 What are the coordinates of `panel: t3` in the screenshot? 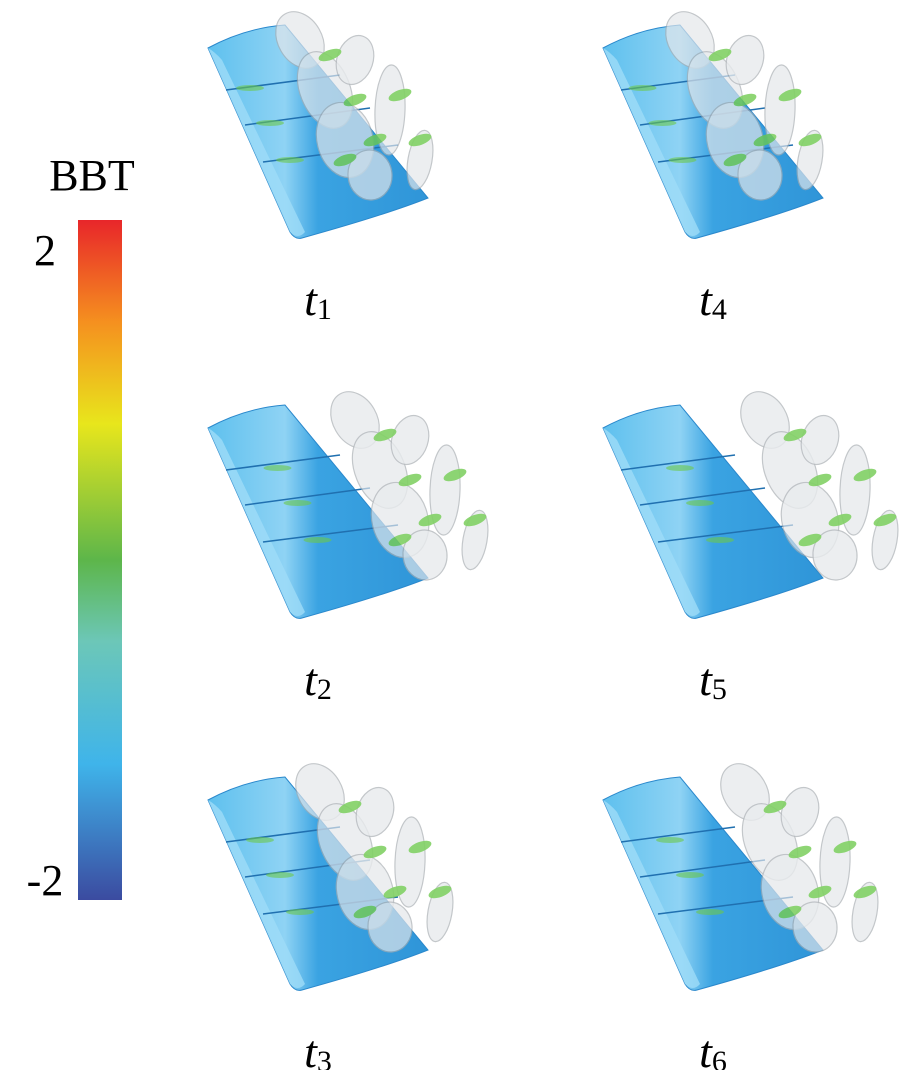 It's located at (330, 916).